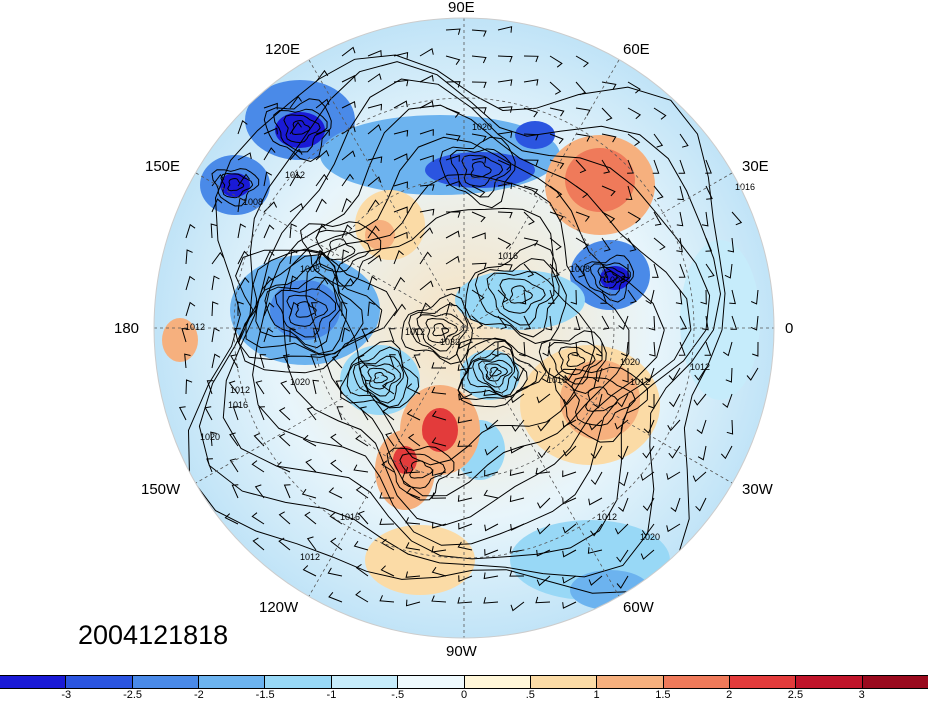 The image size is (928, 702). Describe the element at coordinates (238, 405) in the screenshot. I see `isobar-label: 1016` at that location.